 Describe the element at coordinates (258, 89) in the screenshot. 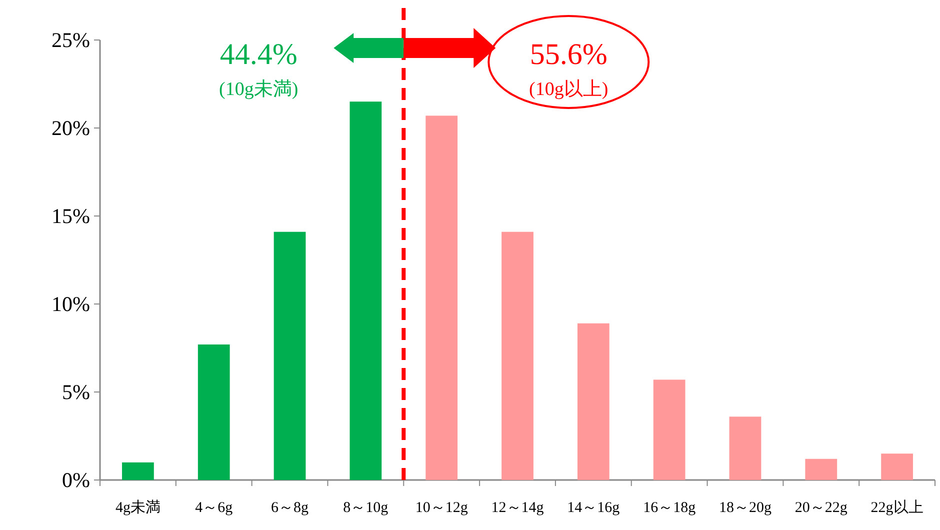

I see `annotation: (10g未満)` at that location.